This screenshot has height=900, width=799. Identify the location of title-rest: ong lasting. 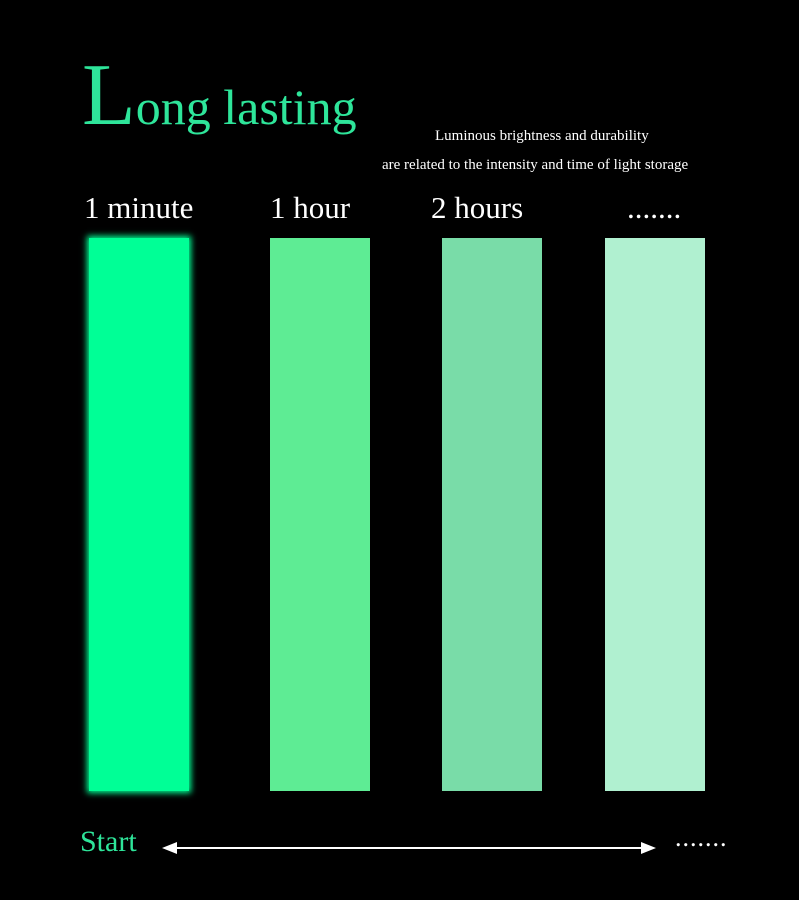
(246, 107).